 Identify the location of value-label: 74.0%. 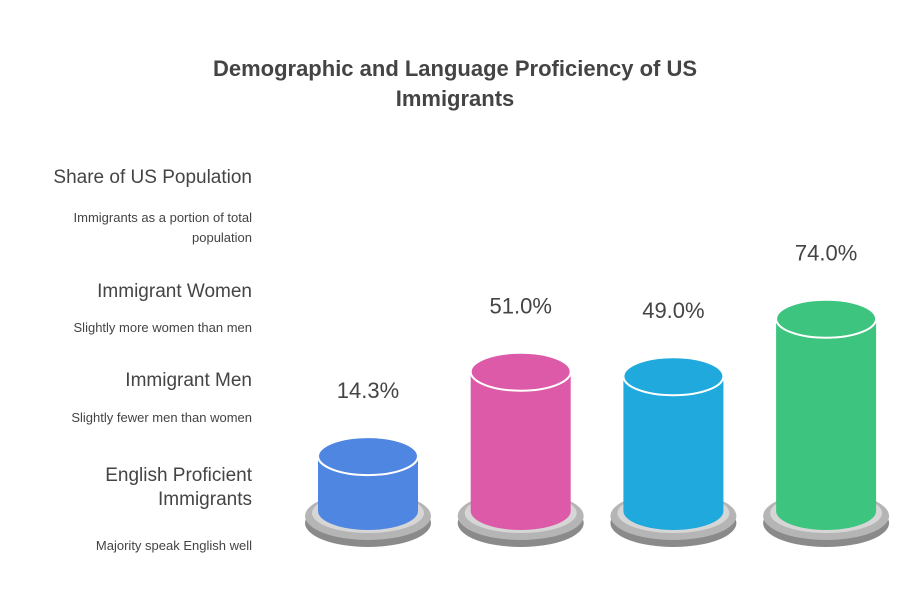
(826, 253).